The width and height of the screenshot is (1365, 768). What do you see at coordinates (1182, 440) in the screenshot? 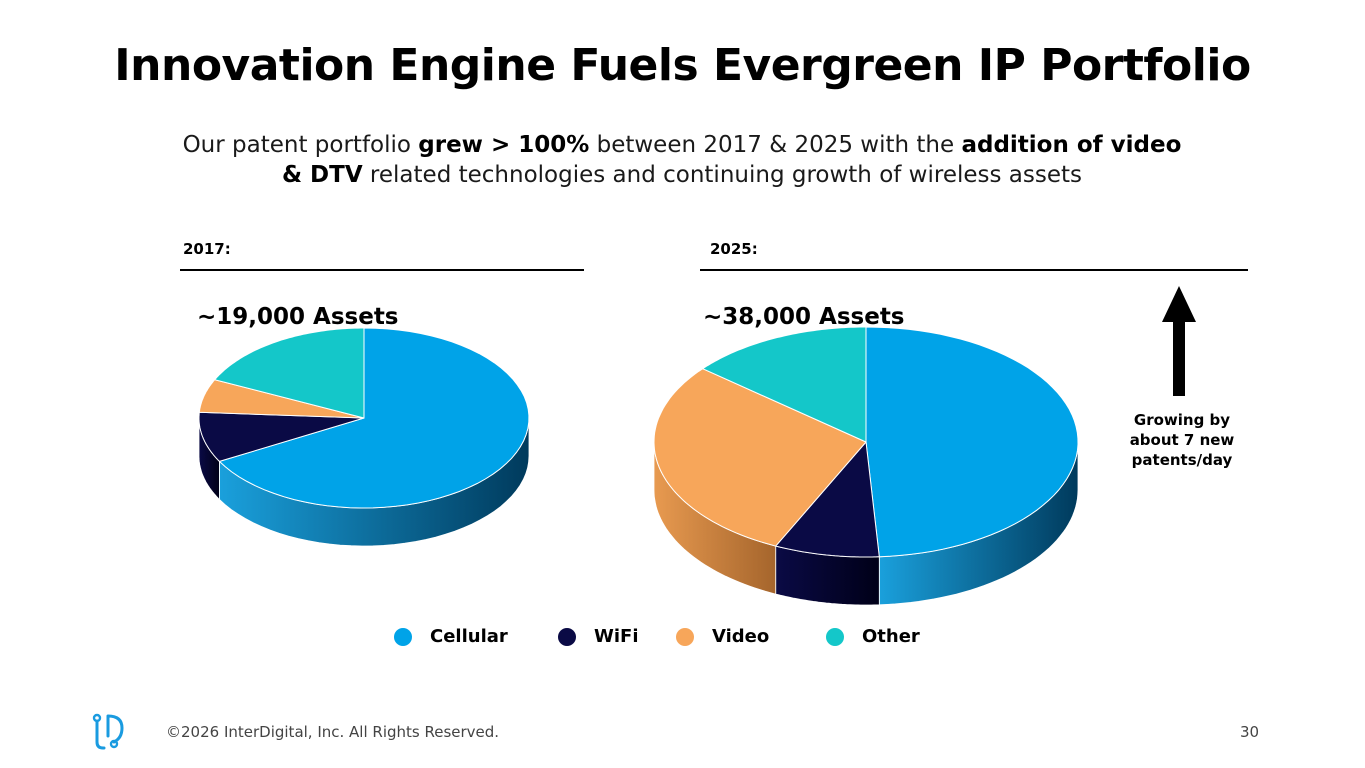
I see `growth-note: Growing by about 7 new patents/day` at bounding box center [1182, 440].